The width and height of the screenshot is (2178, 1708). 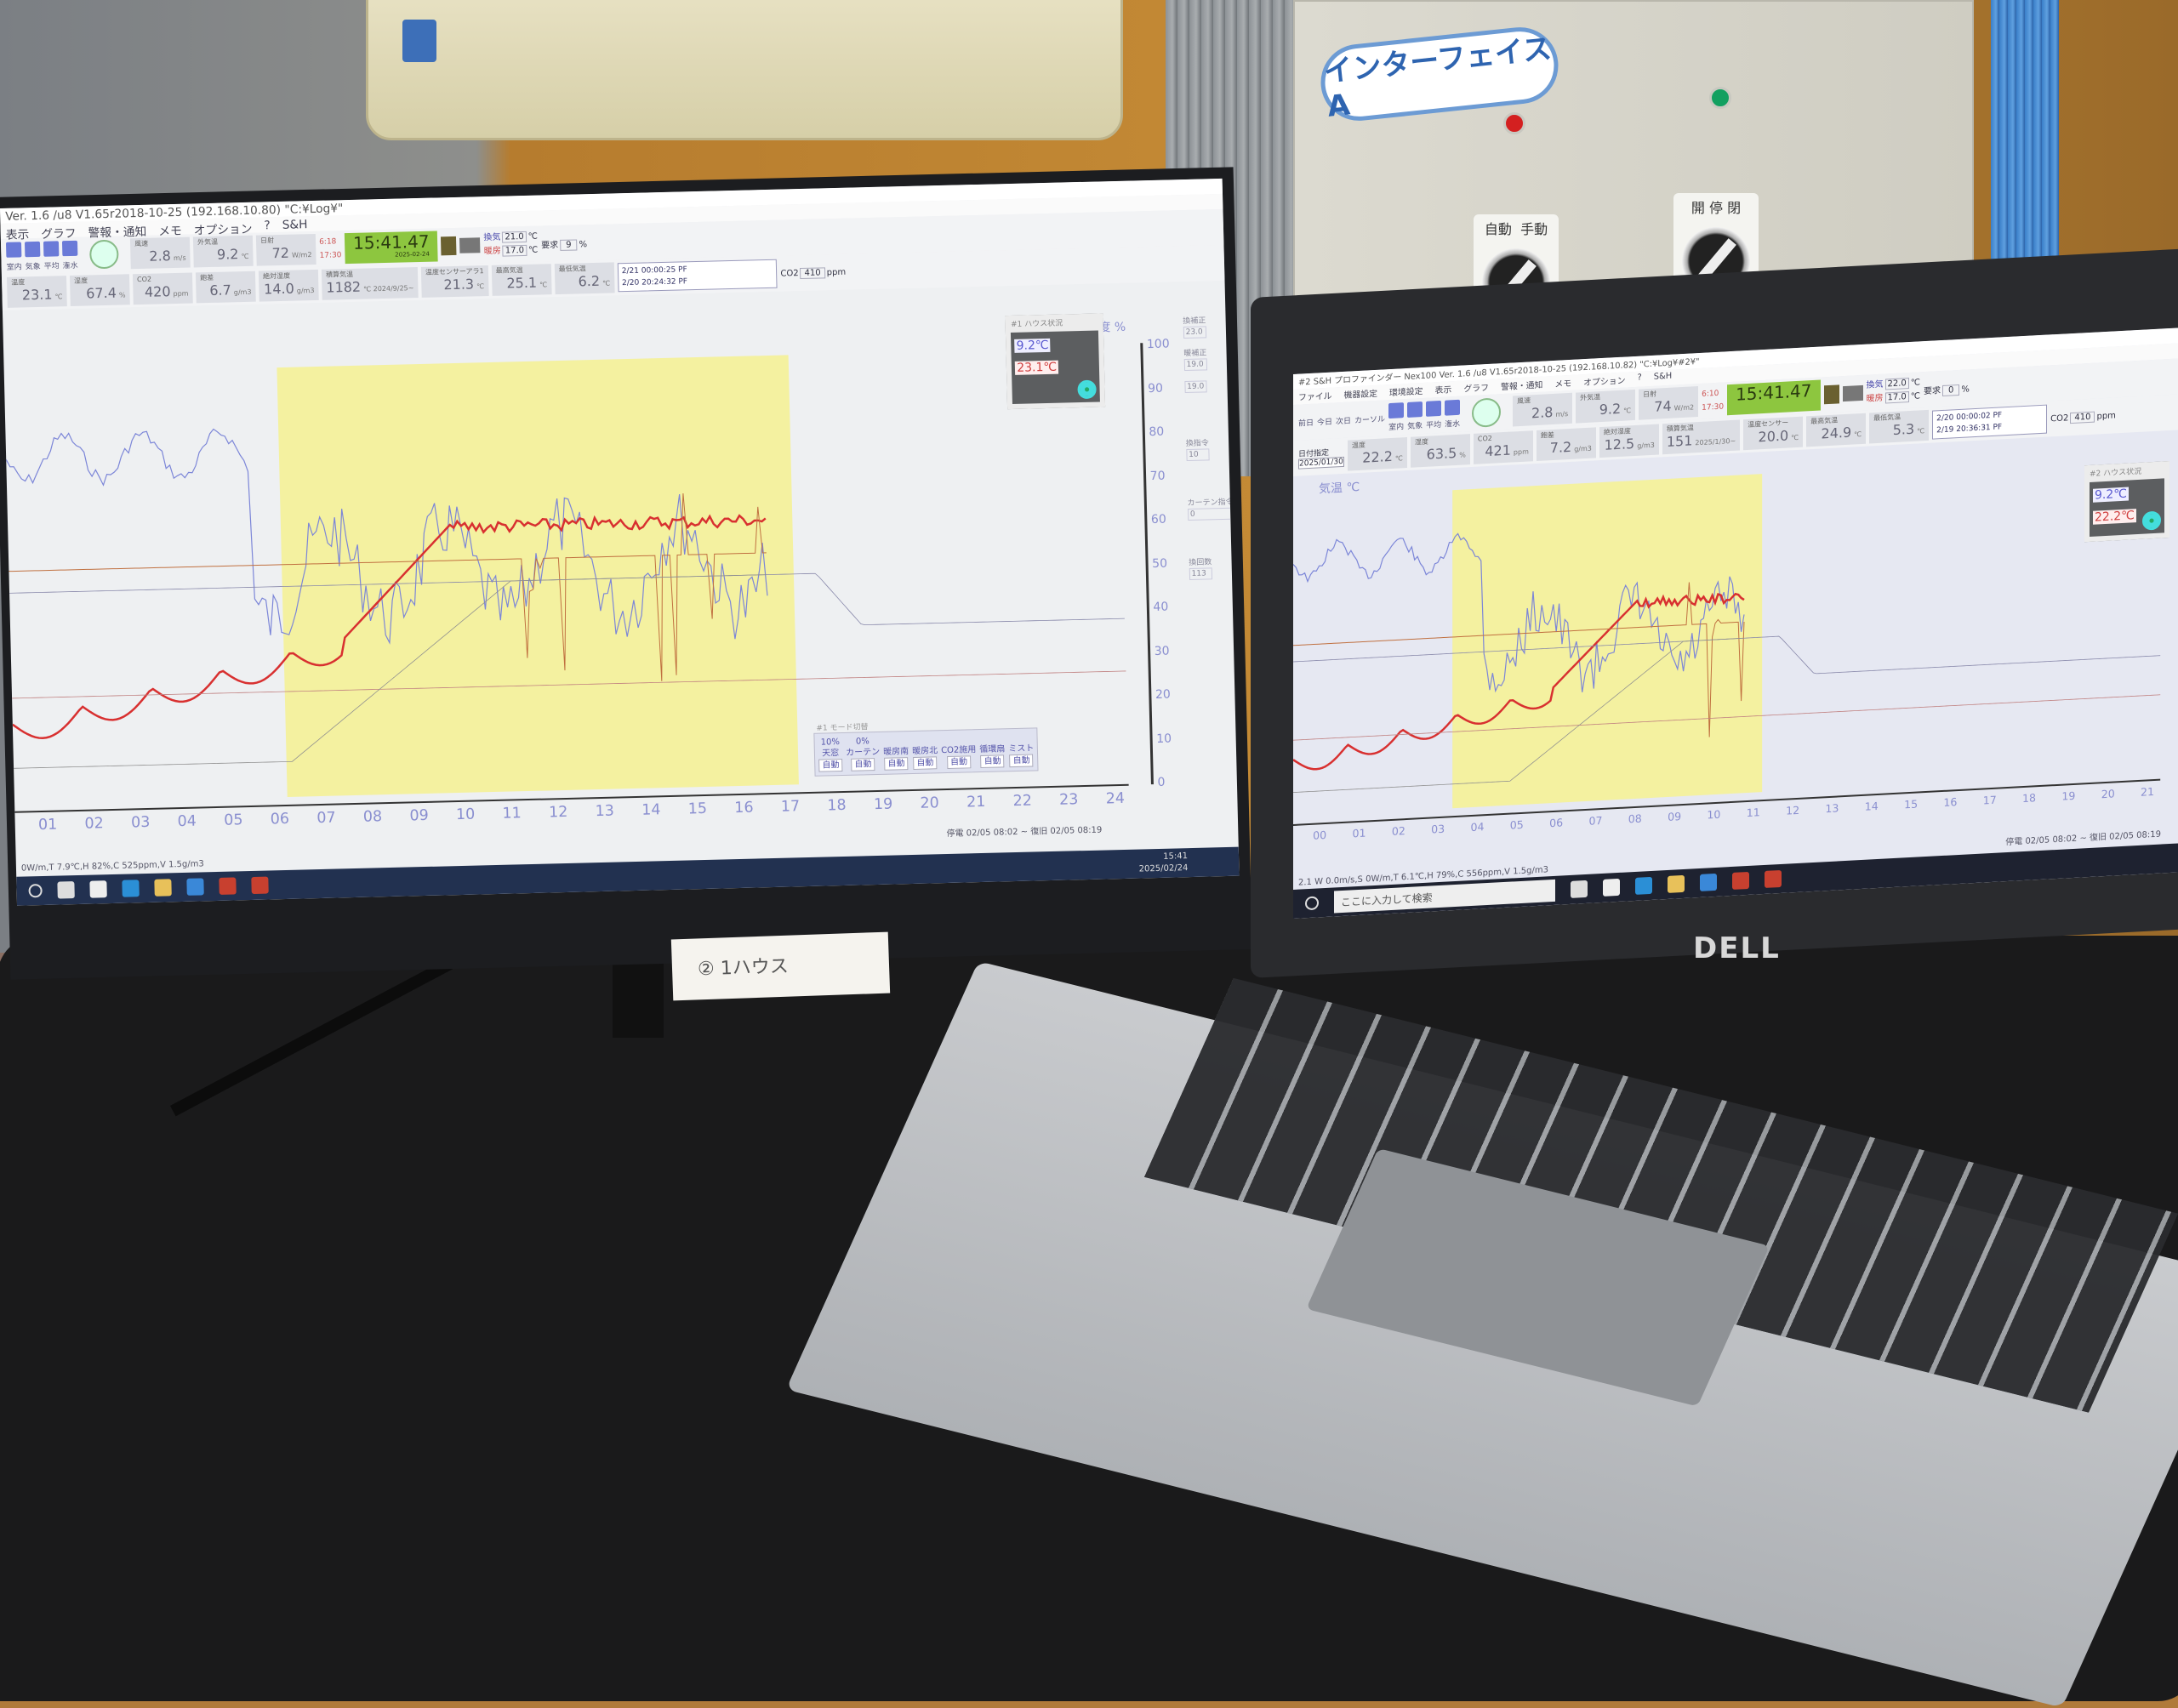 What do you see at coordinates (1369, 419) in the screenshot?
I see `nav-button: カーソル` at bounding box center [1369, 419].